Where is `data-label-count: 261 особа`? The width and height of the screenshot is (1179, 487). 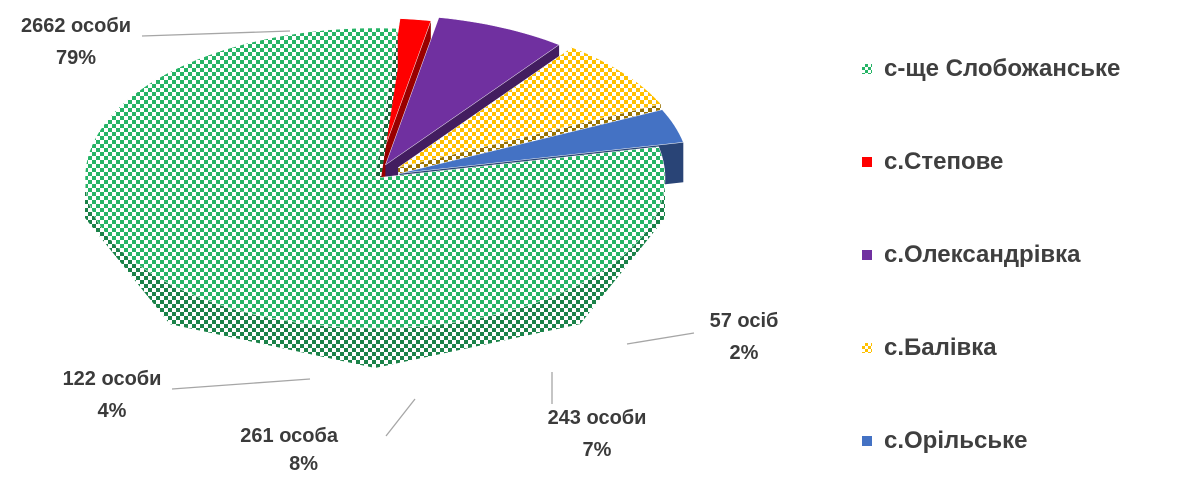
data-label-count: 261 особа is located at coordinates (289, 436).